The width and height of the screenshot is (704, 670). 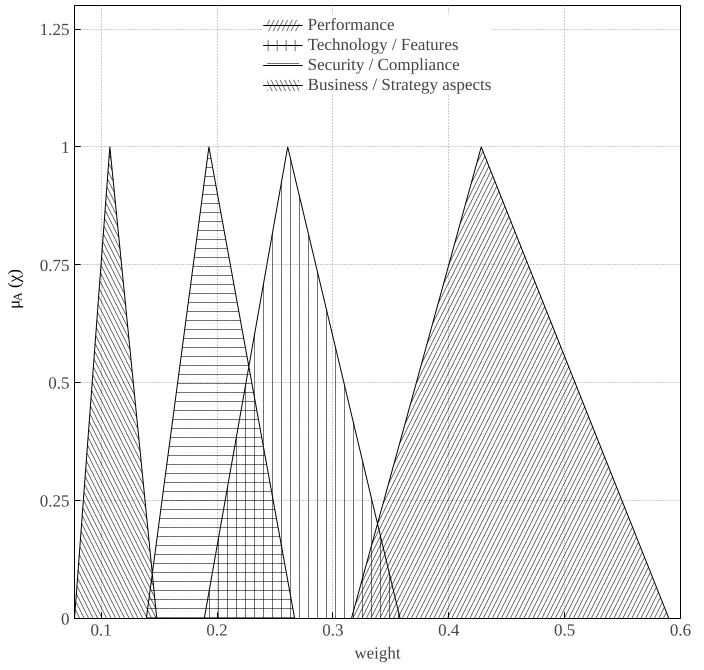 I want to click on y-tick-label: 0.25, so click(x=55, y=501).